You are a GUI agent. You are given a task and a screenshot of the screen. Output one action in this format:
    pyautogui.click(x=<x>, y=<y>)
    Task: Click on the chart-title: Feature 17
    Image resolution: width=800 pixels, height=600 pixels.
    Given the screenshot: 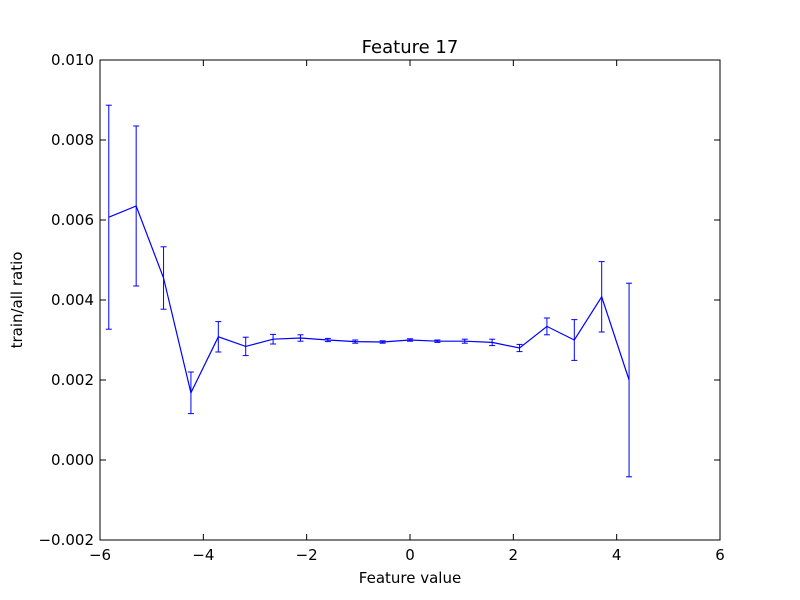 What is the action you would take?
    pyautogui.click(x=410, y=47)
    